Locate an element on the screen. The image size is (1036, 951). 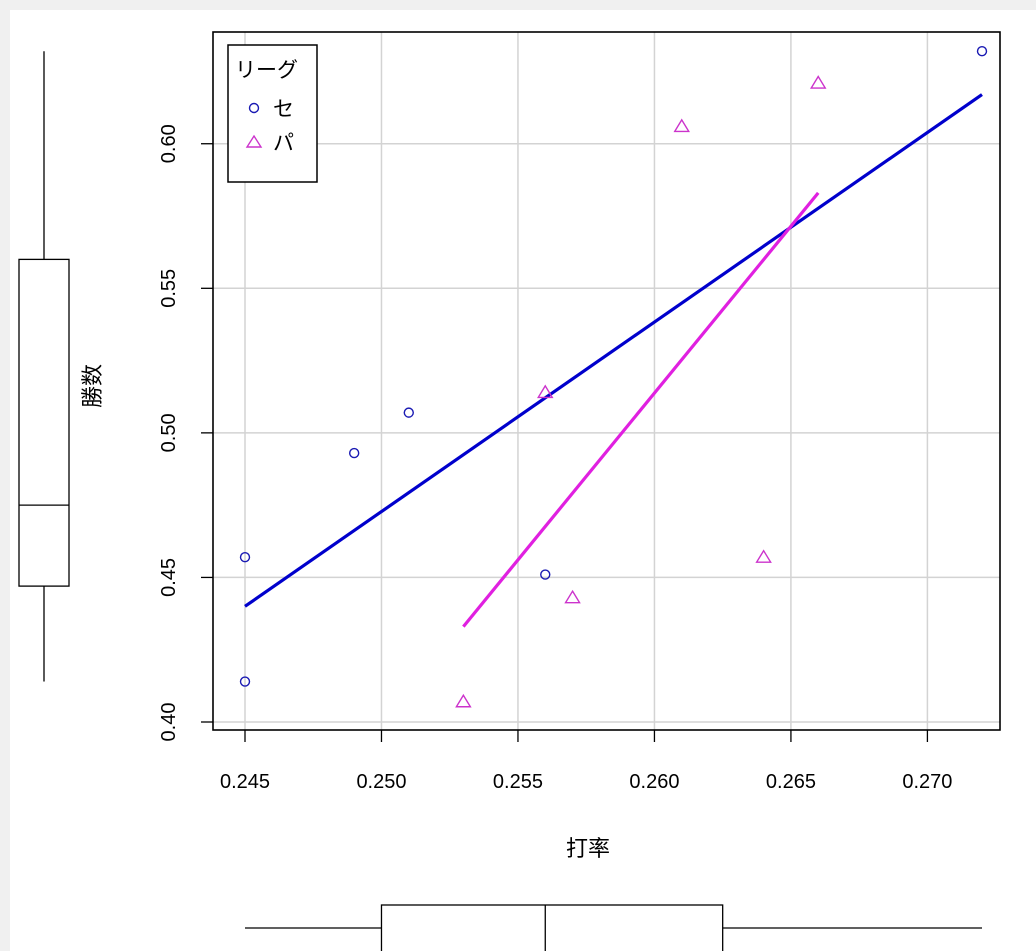
y-tick-label-2: 0.50 is located at coordinates (169, 432).